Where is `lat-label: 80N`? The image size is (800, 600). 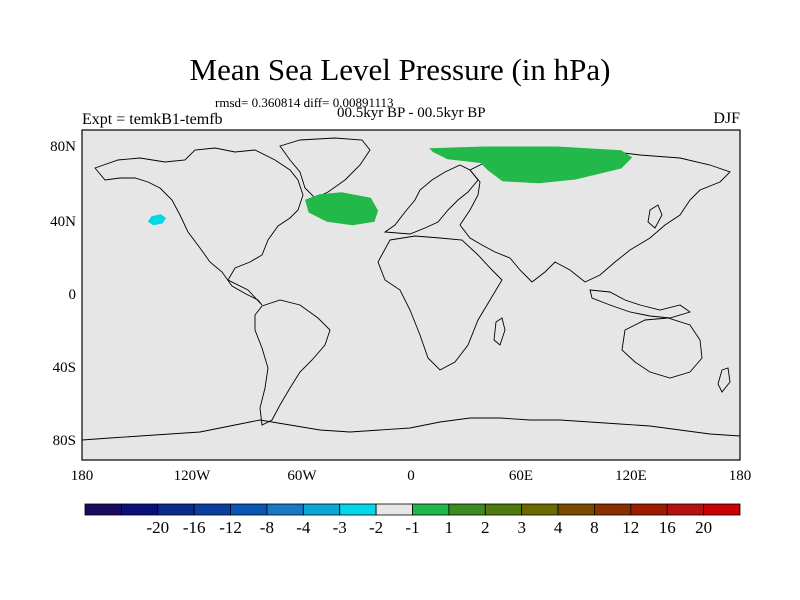
lat-label: 80N is located at coordinates (63, 147).